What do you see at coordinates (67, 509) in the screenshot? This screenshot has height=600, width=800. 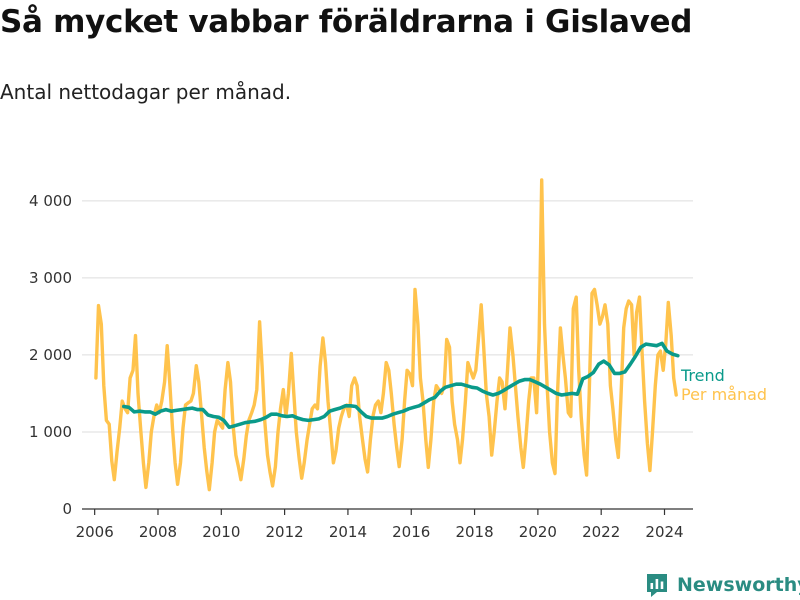 I see `y-tick-label: 0` at bounding box center [67, 509].